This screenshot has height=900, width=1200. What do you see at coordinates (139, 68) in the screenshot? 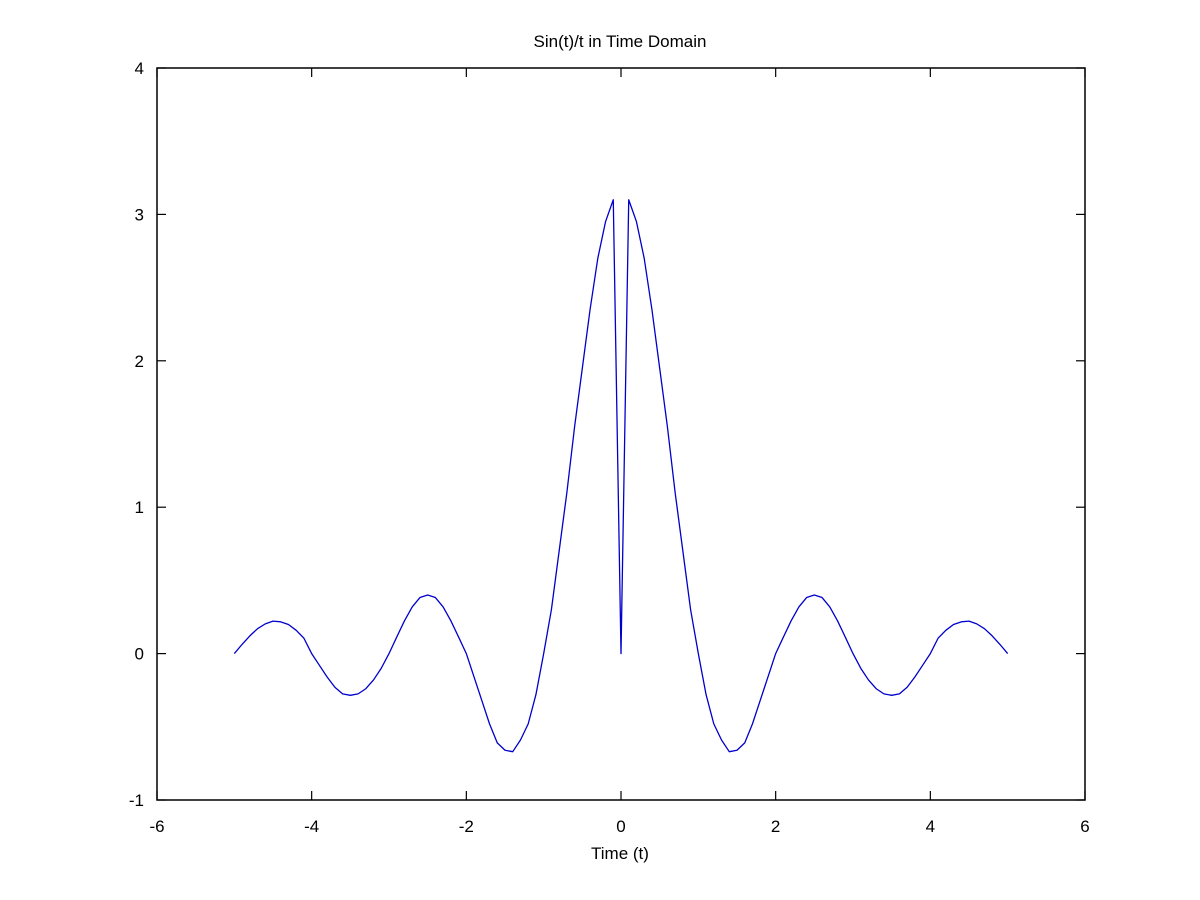
I see `y-tick-label: 4` at bounding box center [139, 68].